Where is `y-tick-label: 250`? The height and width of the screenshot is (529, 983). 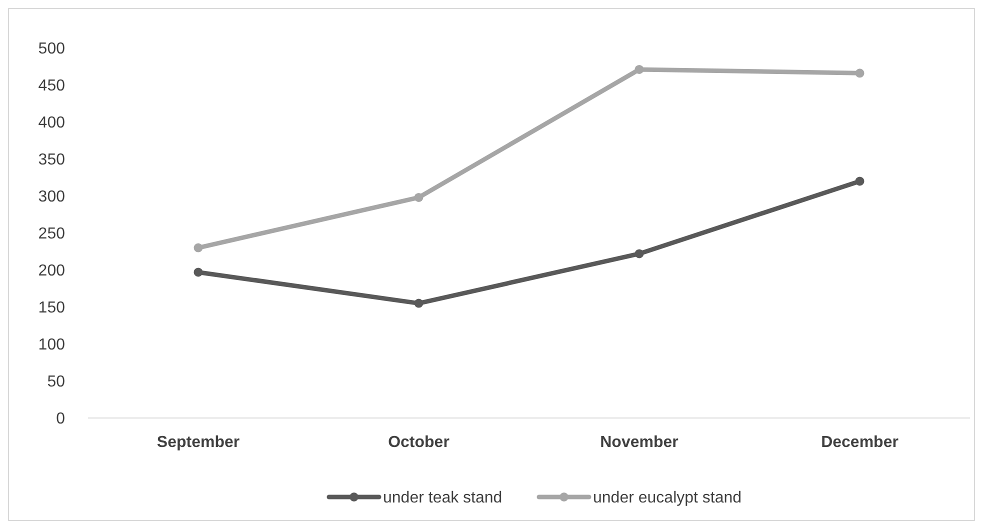
y-tick-label: 250 is located at coordinates (52, 234).